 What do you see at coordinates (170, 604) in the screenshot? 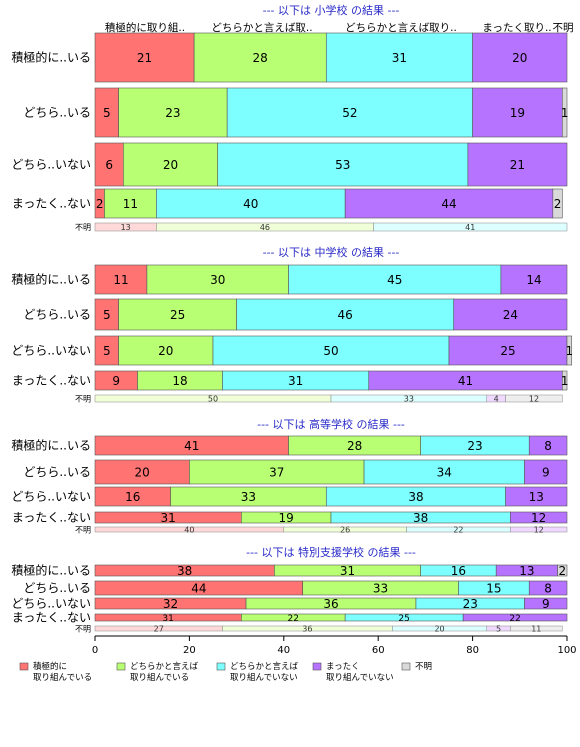
I see `data-label: 32` at bounding box center [170, 604].